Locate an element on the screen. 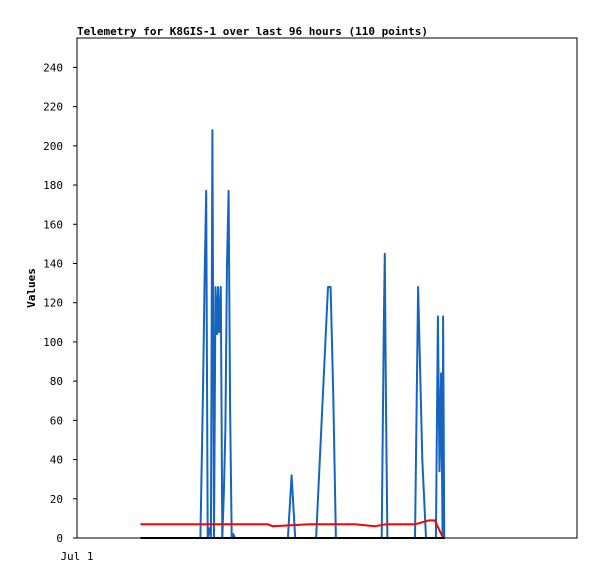  y-tick-label: 40 is located at coordinates (56, 460).